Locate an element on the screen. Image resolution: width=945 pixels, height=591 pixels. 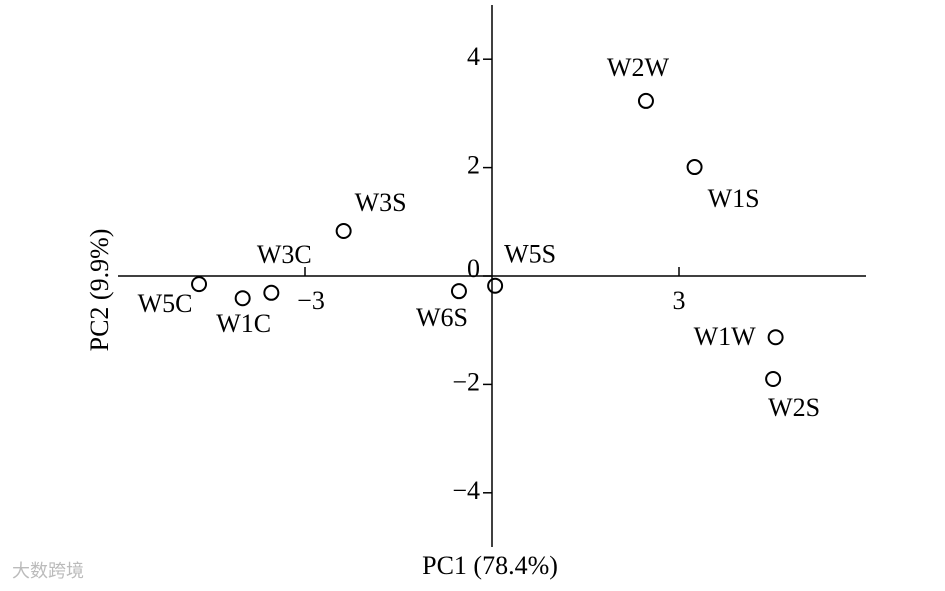
point-label: W6S is located at coordinates (442, 317).